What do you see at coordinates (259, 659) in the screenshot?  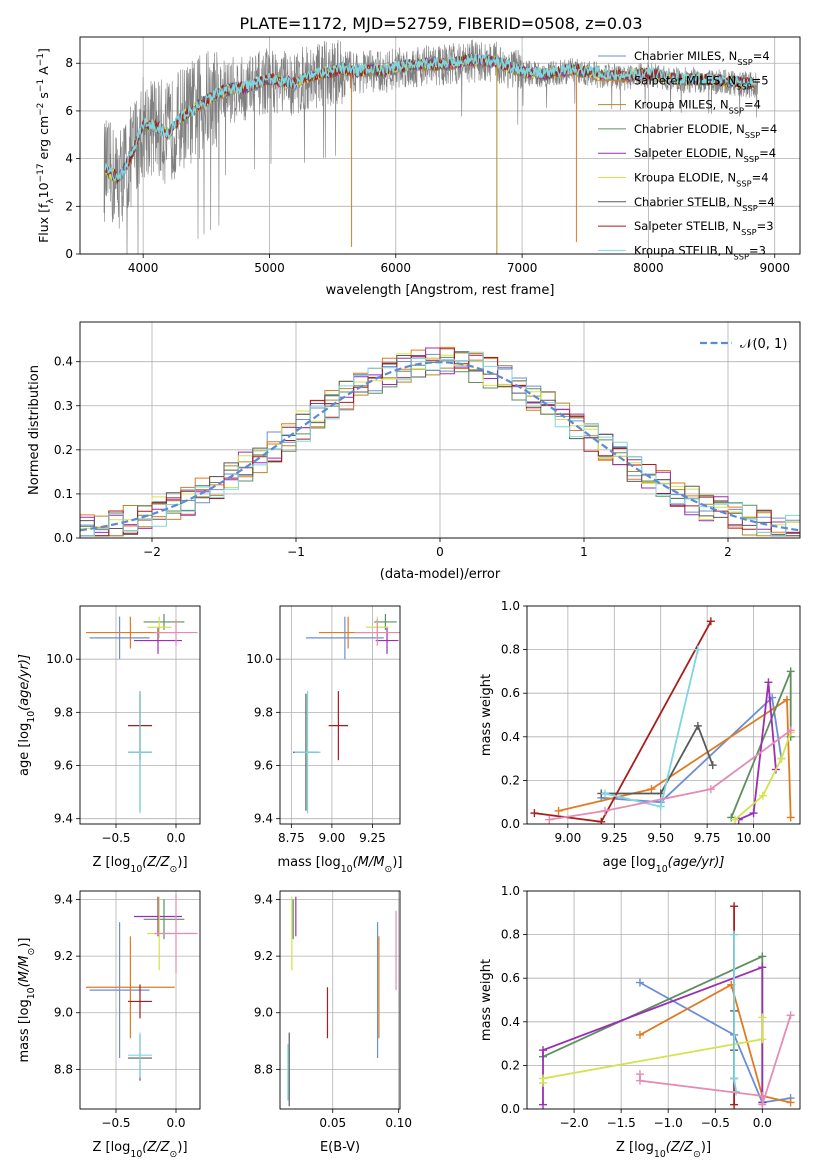 I see `age-vs-mass-ytick-label: 10.0` at bounding box center [259, 659].